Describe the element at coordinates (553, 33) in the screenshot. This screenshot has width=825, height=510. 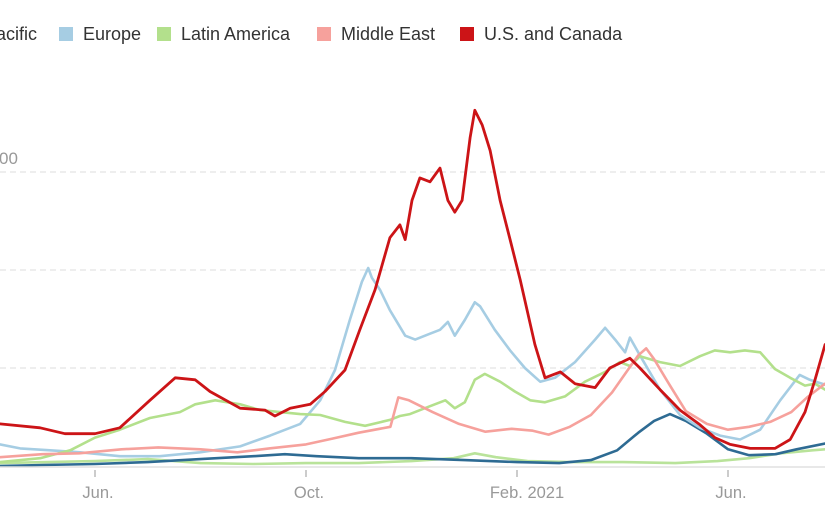
I see `legend-label: U.S. and Canada` at that location.